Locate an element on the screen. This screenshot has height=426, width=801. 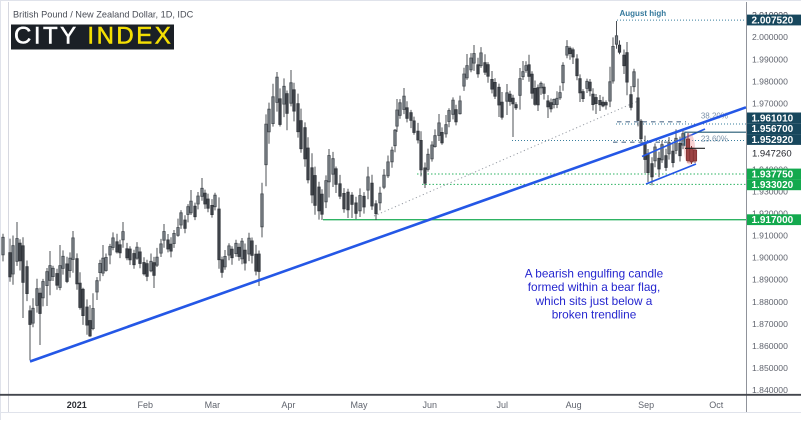
svg-text: 1.952920 is located at coordinates (773, 140).